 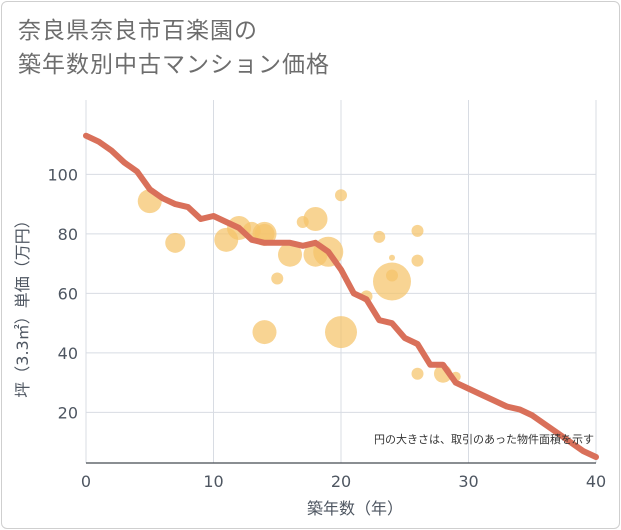 What do you see at coordinates (174, 65) in the screenshot?
I see `chart-title-line2: 築年数別中古マンション価格` at bounding box center [174, 65].